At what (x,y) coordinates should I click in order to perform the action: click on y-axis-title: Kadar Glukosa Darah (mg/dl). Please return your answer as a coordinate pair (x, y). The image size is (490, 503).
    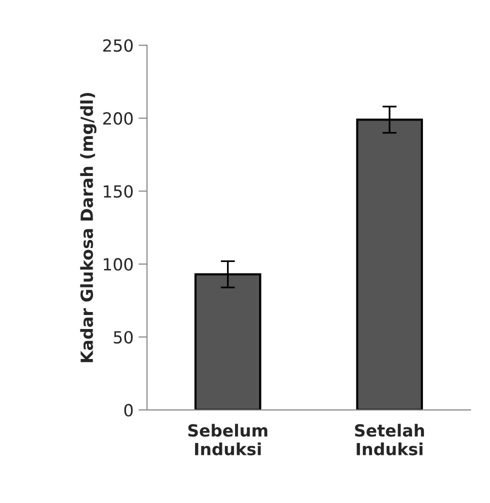
    Looking at the image, I should click on (88, 227).